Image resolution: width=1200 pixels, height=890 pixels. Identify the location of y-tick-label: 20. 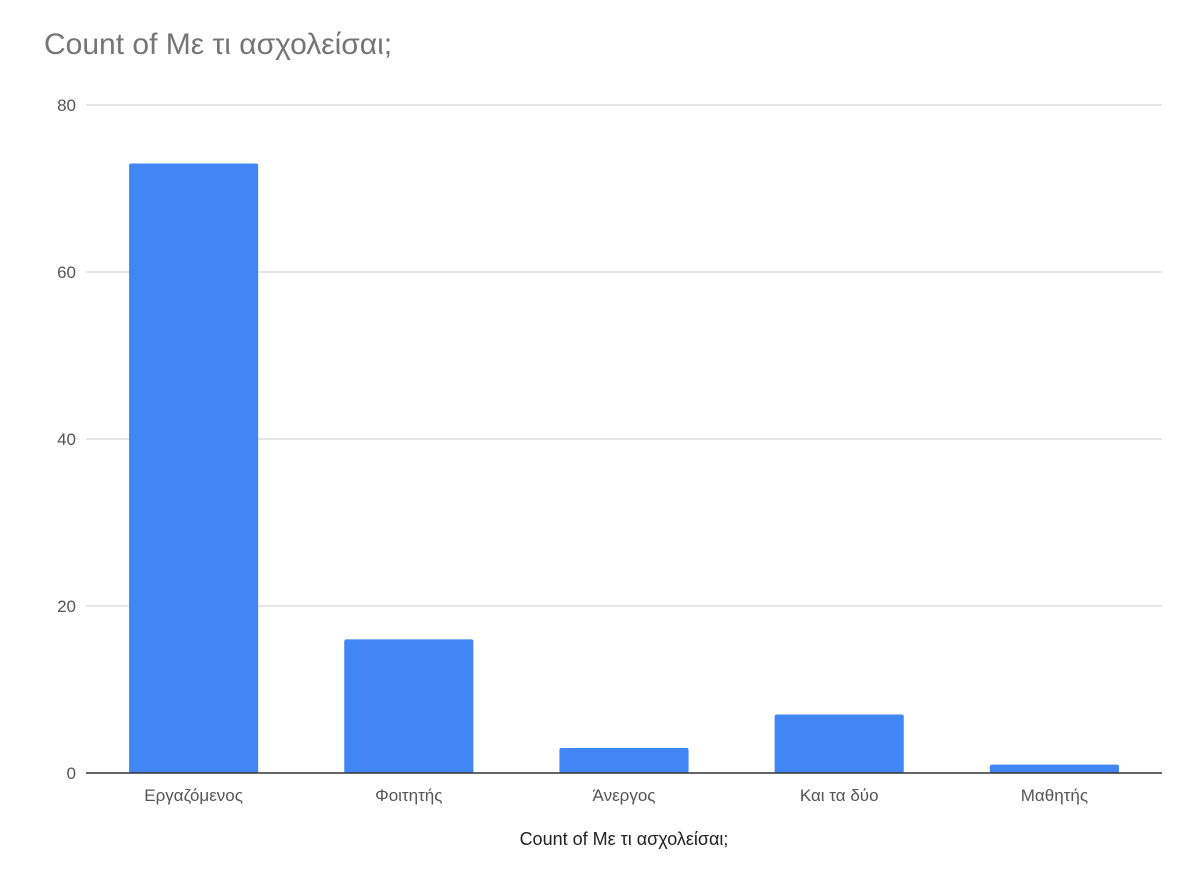
(66, 606).